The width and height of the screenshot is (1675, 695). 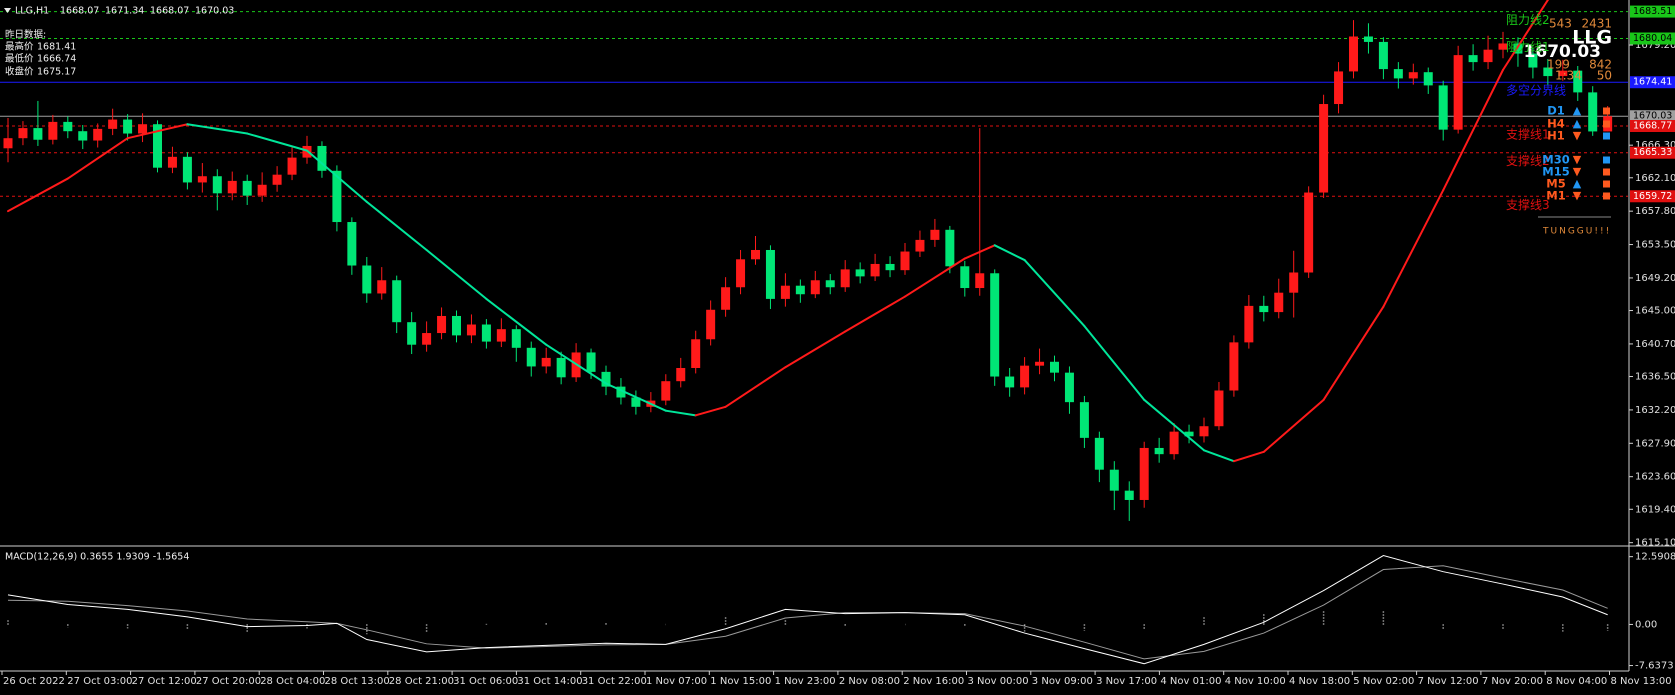 I want to click on y-tick-label: -7.6373, so click(x=1654, y=666).